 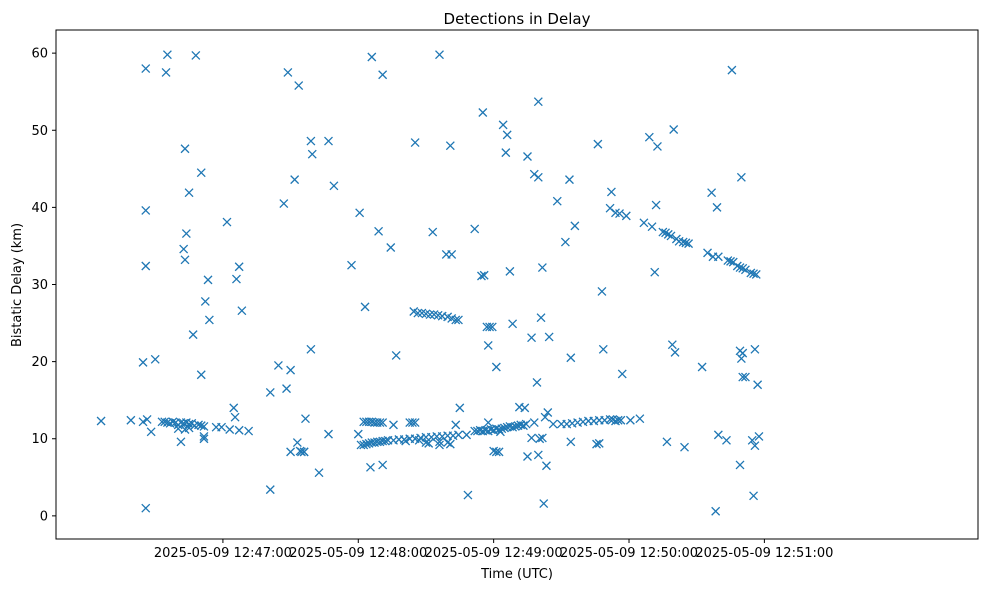 I want to click on x-tick-label: 2025-05-09 12:51:00, so click(x=764, y=553).